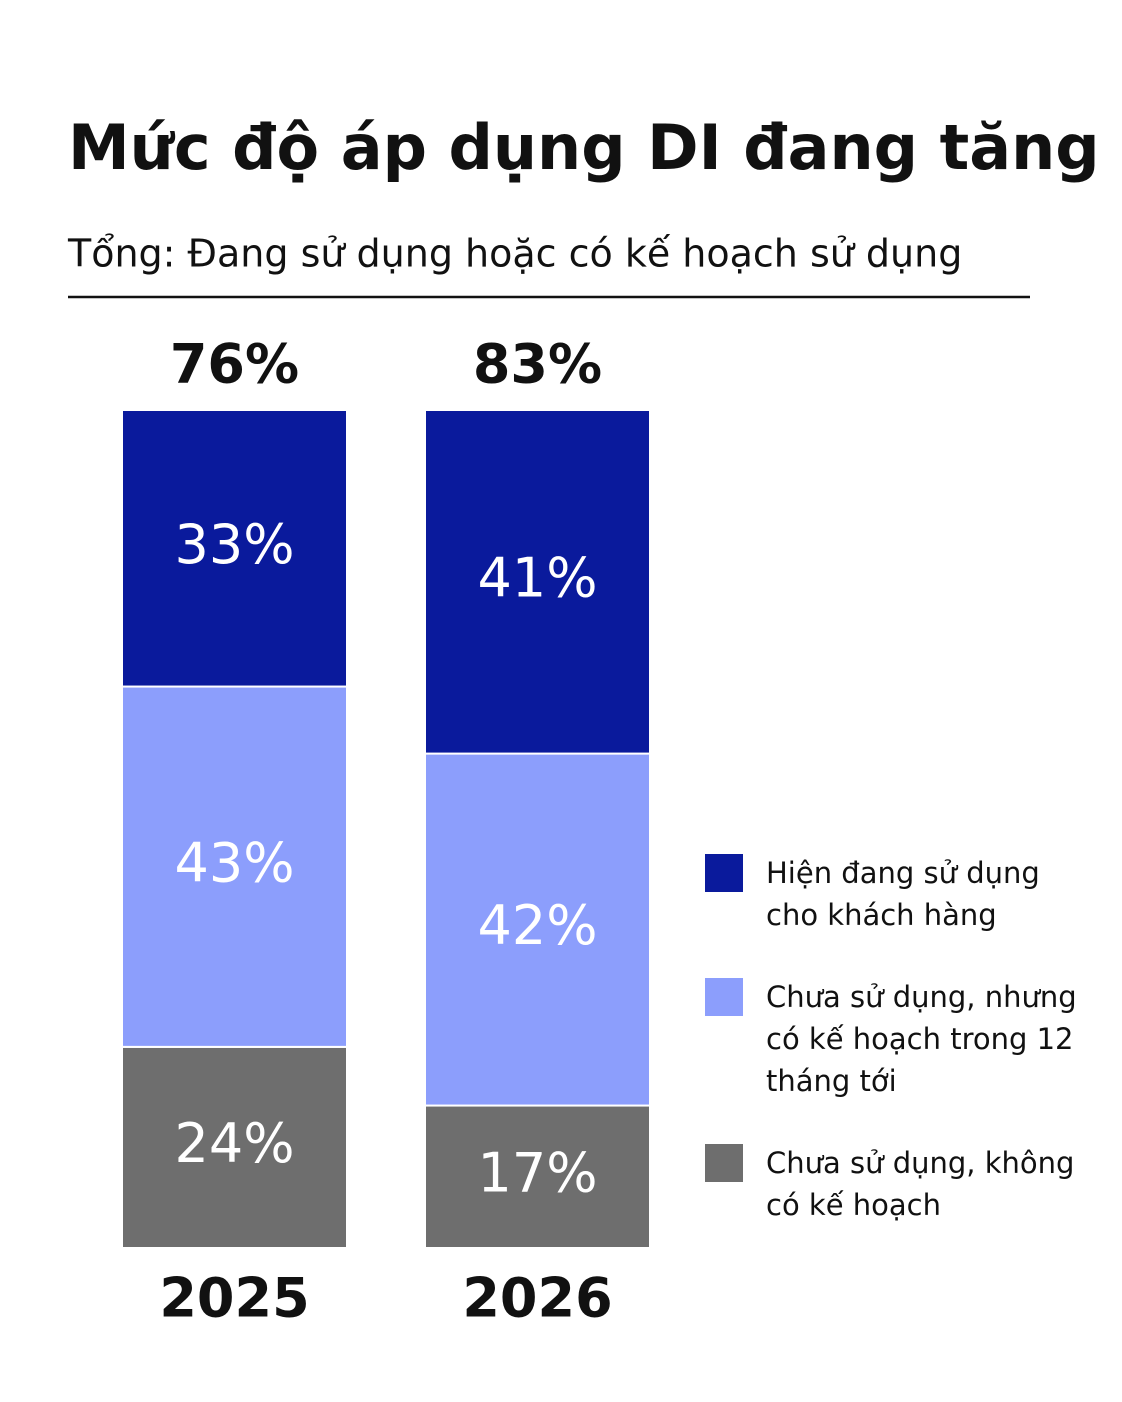  I want to click on segment-label: 17%, so click(537, 1172).